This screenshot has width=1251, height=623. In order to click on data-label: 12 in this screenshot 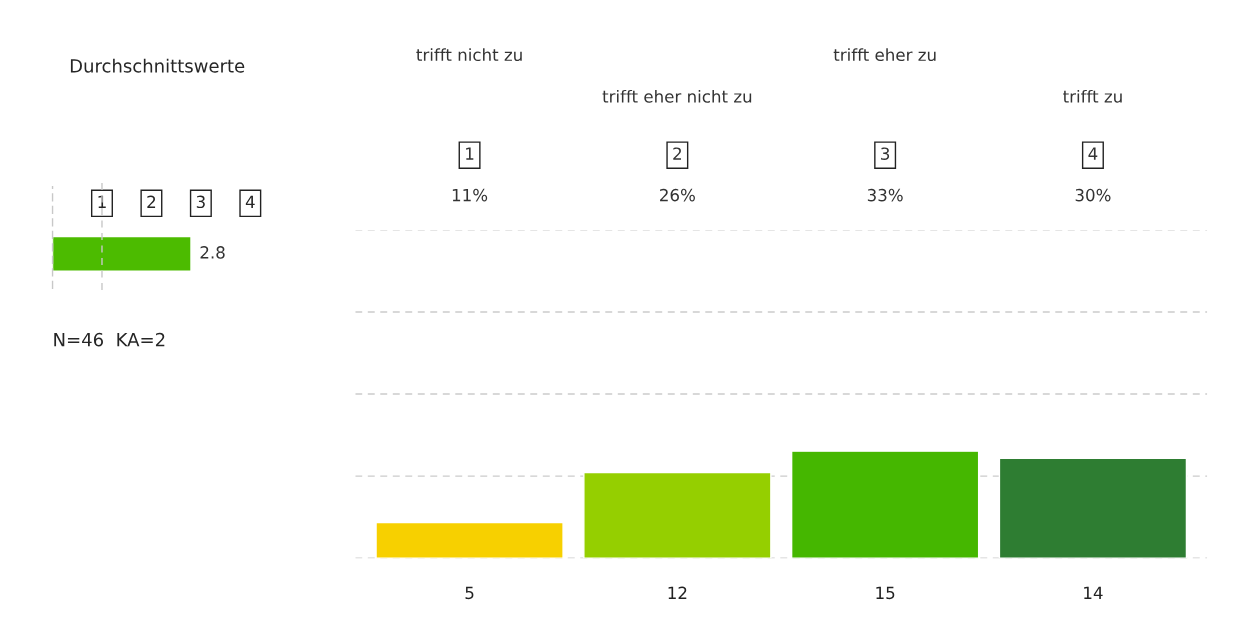, I will do `click(677, 592)`.